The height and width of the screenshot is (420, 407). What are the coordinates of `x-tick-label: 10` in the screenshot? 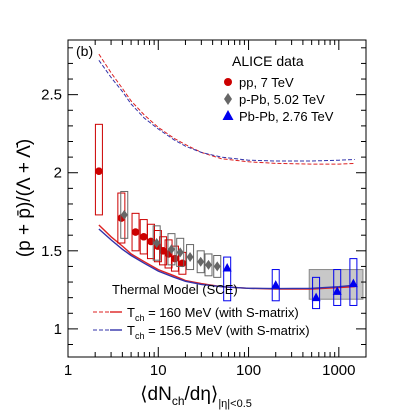 It's located at (158, 370).